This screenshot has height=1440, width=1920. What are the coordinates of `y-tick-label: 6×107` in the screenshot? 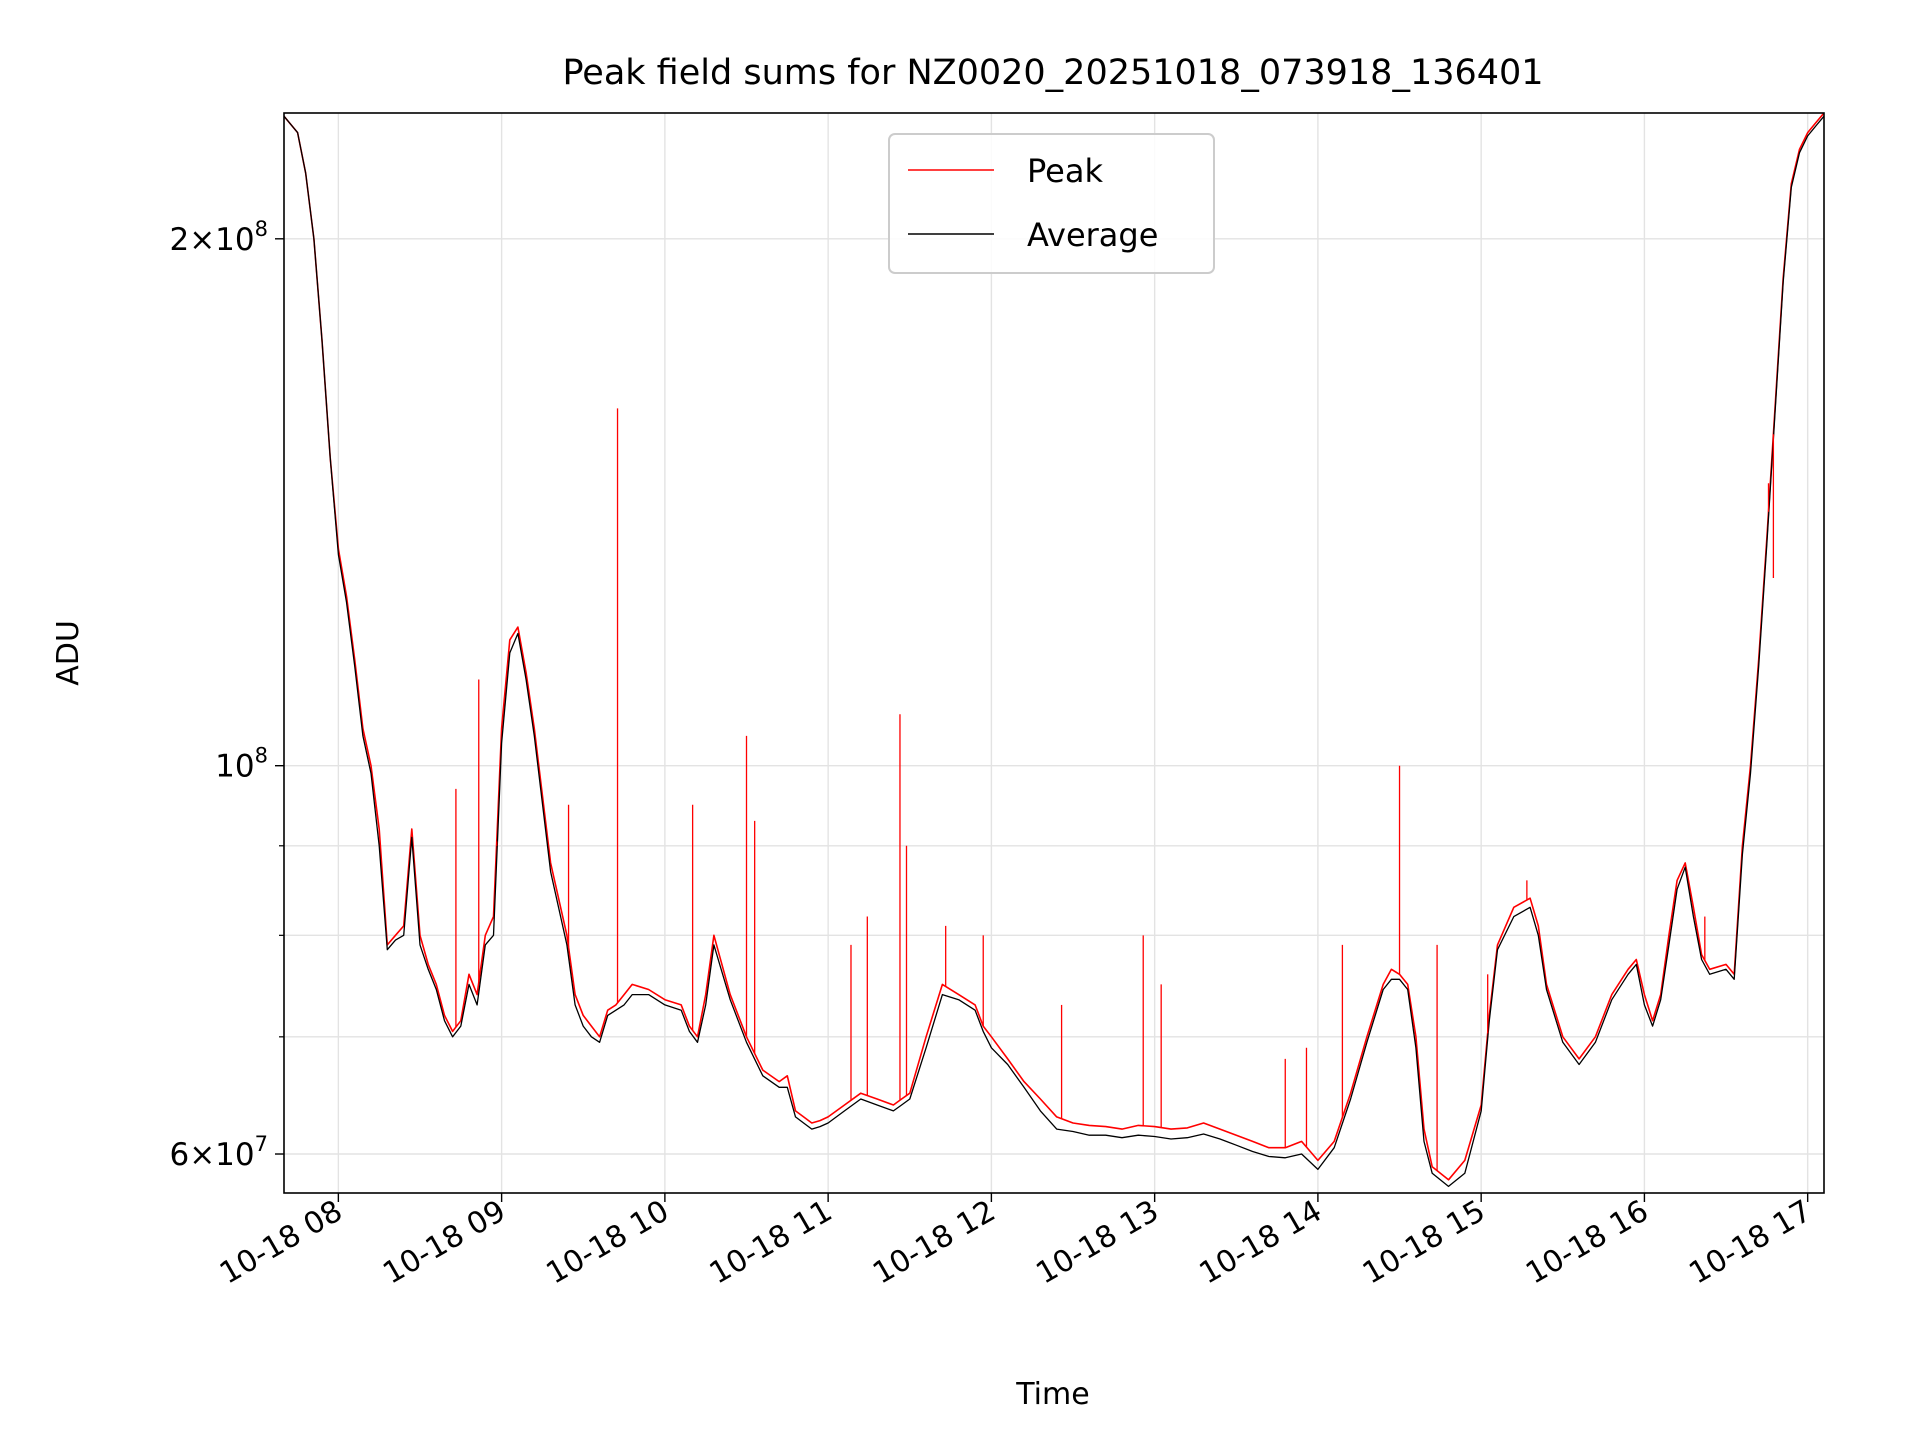 It's located at (218, 1152).